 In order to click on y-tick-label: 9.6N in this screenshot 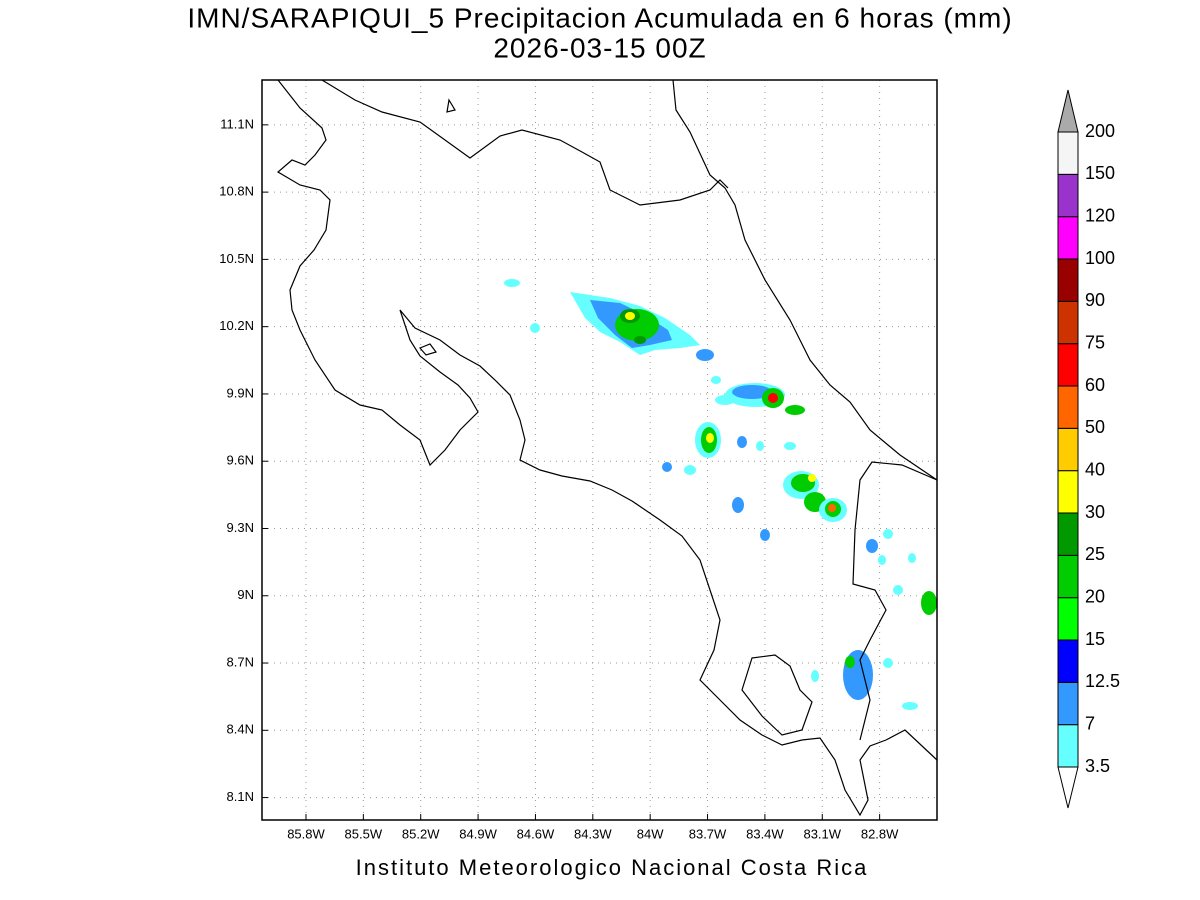, I will do `click(240, 460)`.